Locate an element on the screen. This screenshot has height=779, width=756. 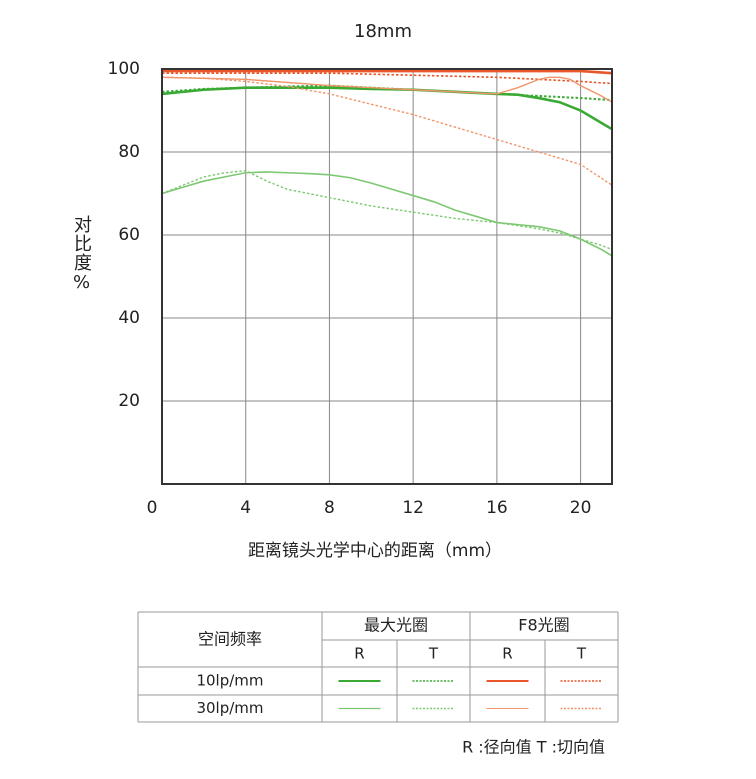
y-tick-label: 100 is located at coordinates (124, 69).